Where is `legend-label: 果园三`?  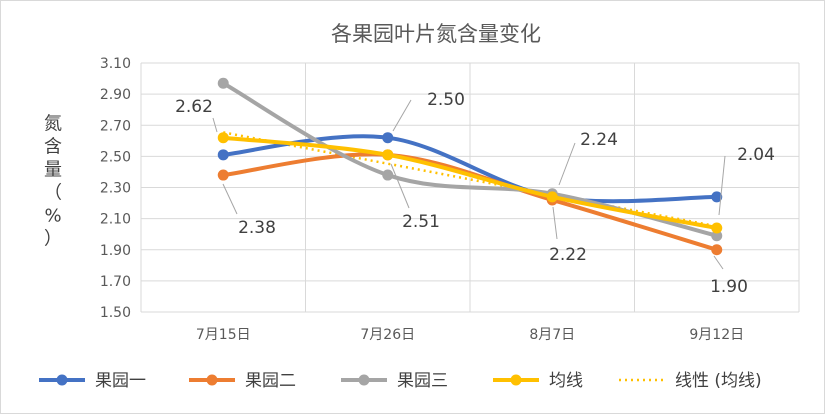 legend-label: 果园三 is located at coordinates (422, 381).